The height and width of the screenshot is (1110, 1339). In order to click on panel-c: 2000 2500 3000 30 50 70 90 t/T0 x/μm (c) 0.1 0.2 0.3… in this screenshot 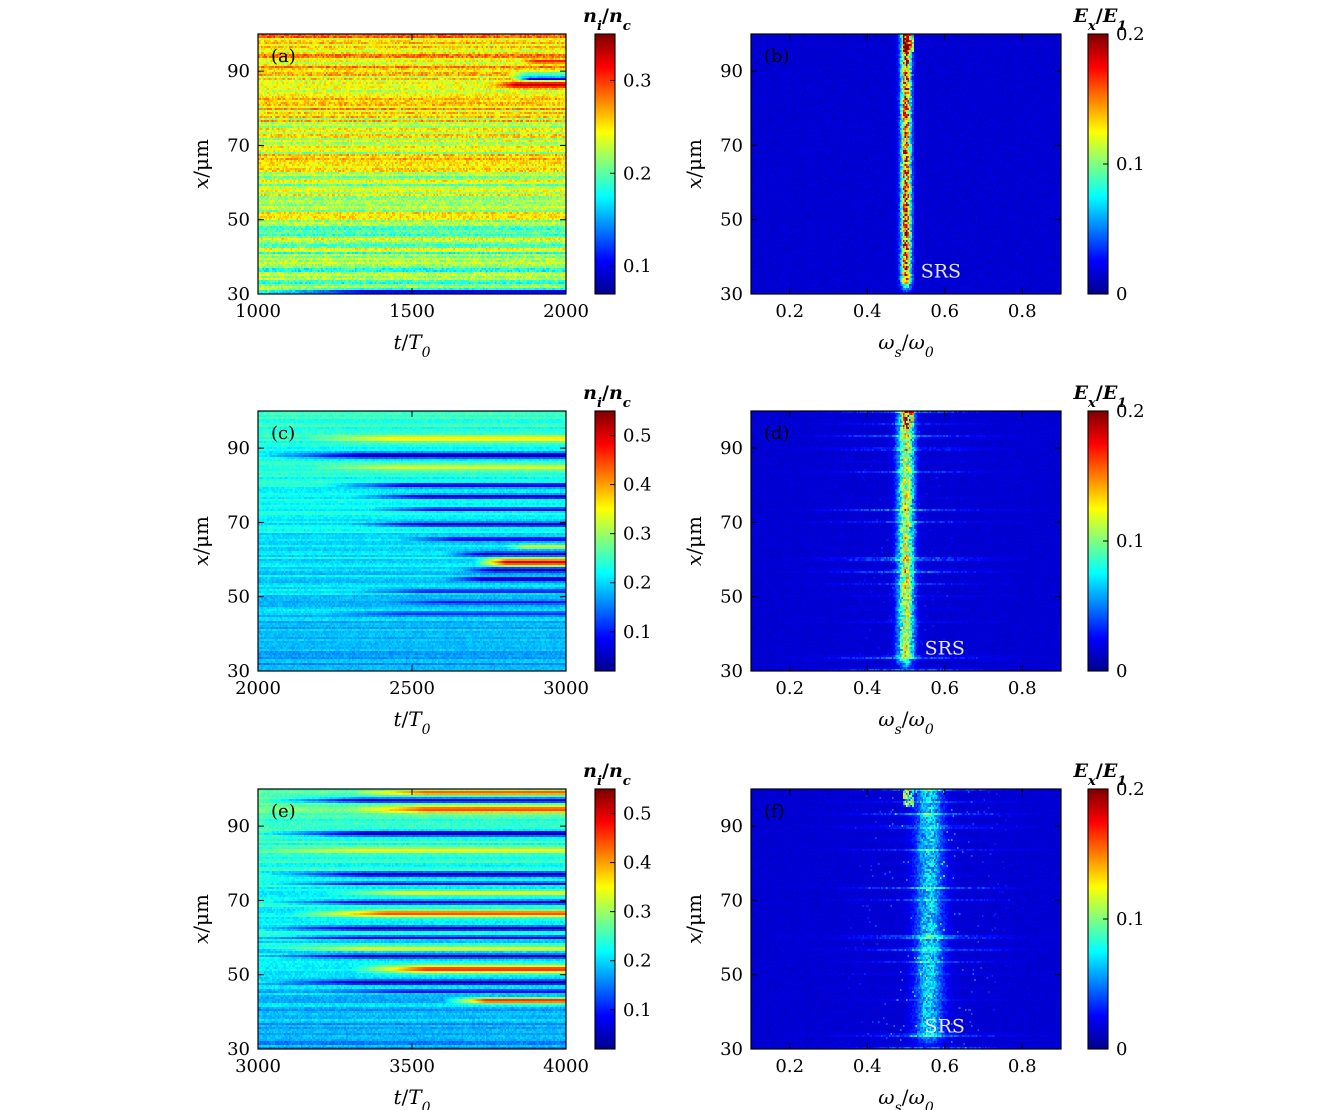, I will do `click(420, 560)`.